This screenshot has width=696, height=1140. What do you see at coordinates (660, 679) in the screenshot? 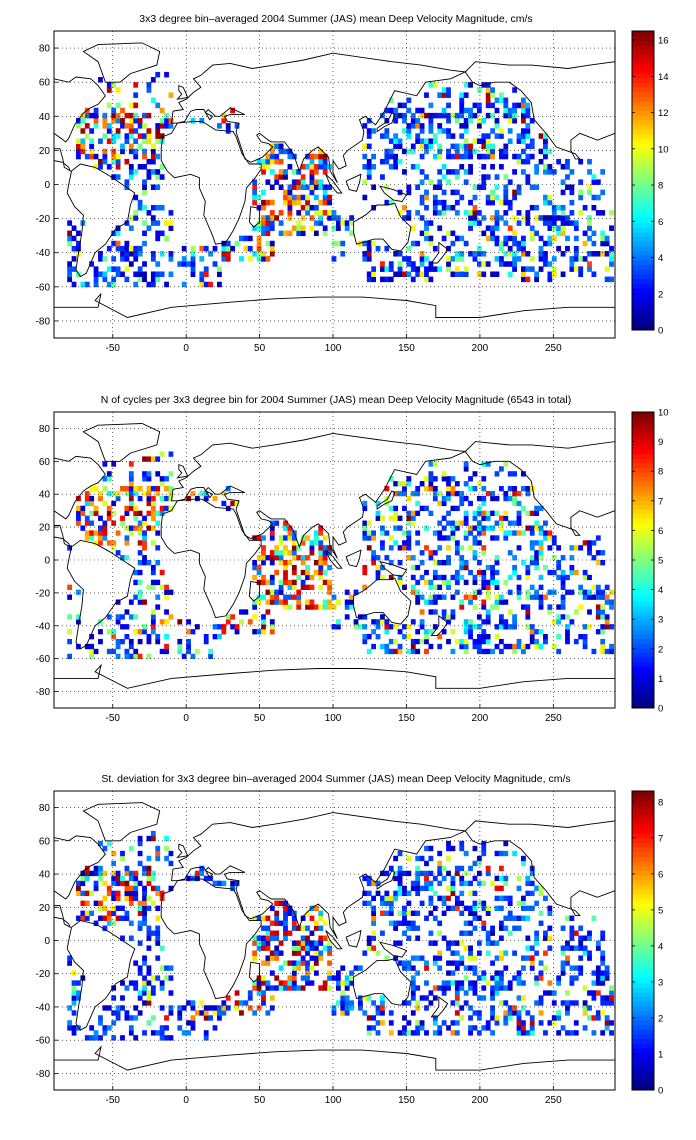
I see `colorbar-tick-label: 1` at bounding box center [660, 679].